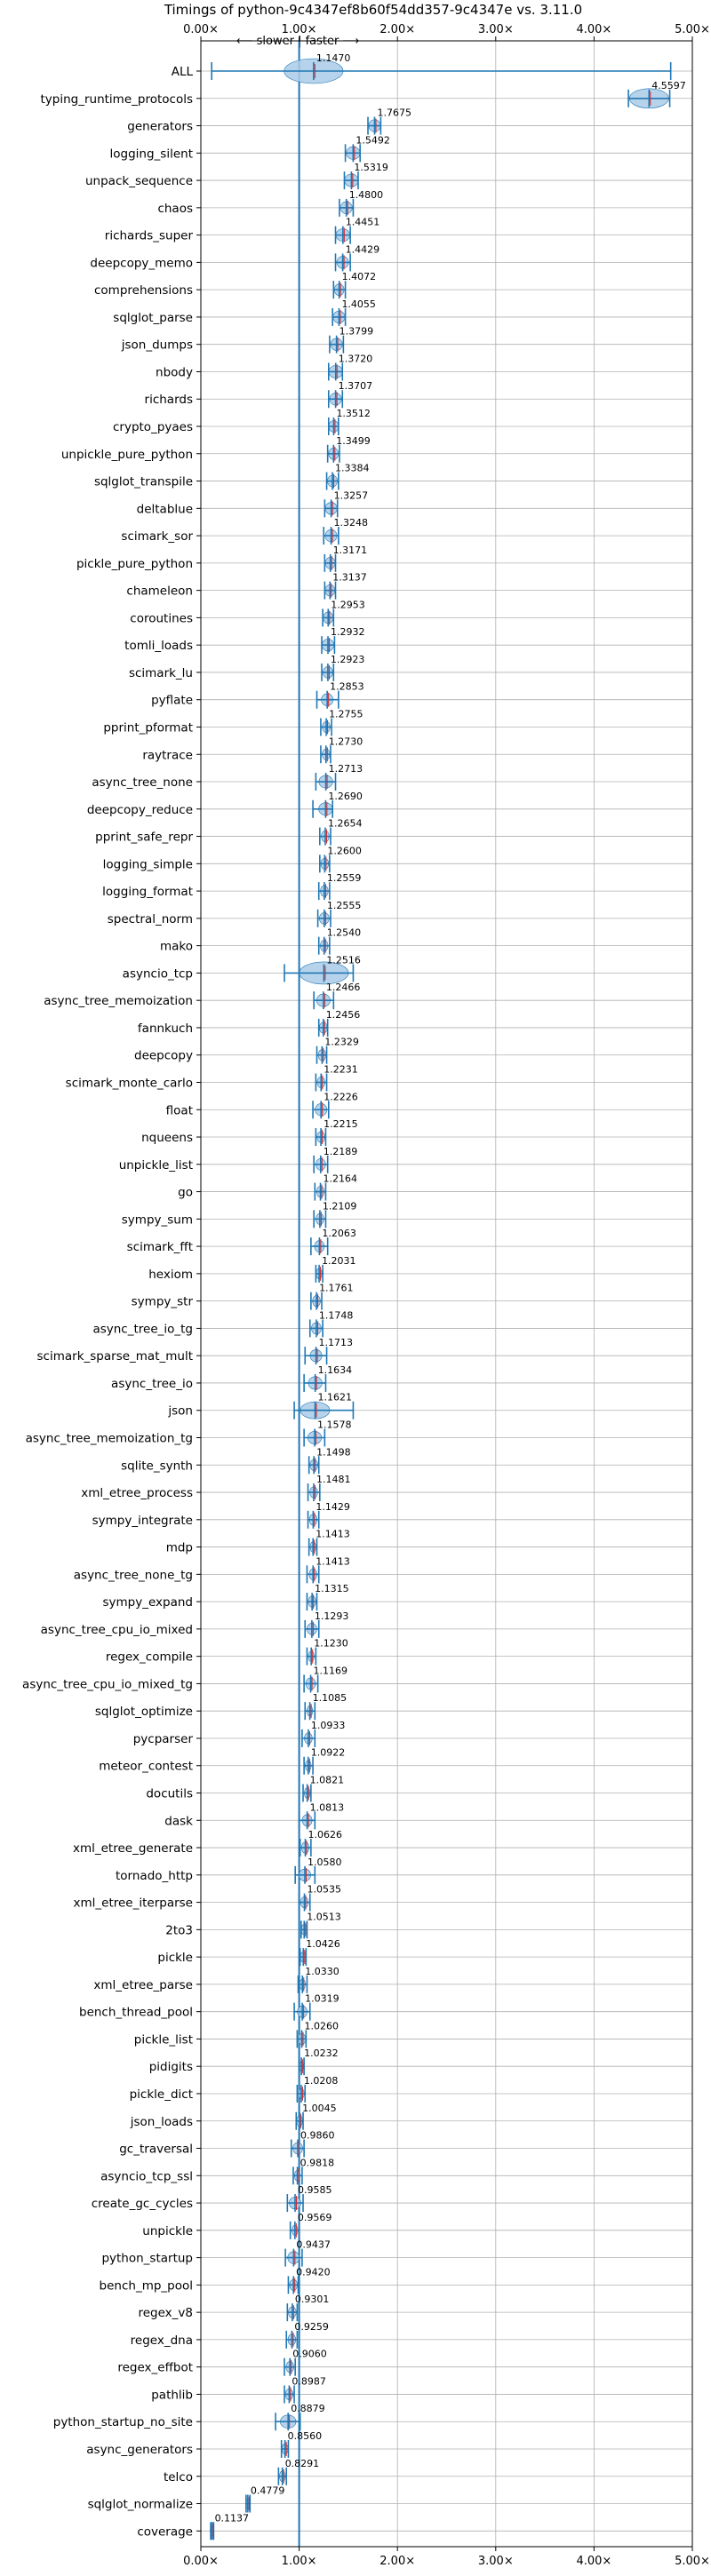 The image size is (711, 2576). What do you see at coordinates (309, 2381) in the screenshot?
I see `value-label: 0.8987` at bounding box center [309, 2381].